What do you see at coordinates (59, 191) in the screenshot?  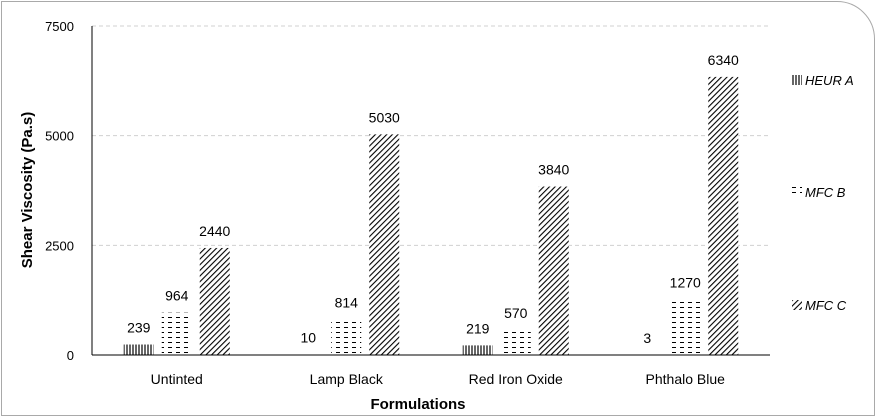 I see `y-tick-labels: 0 2500 5000 7500` at bounding box center [59, 191].